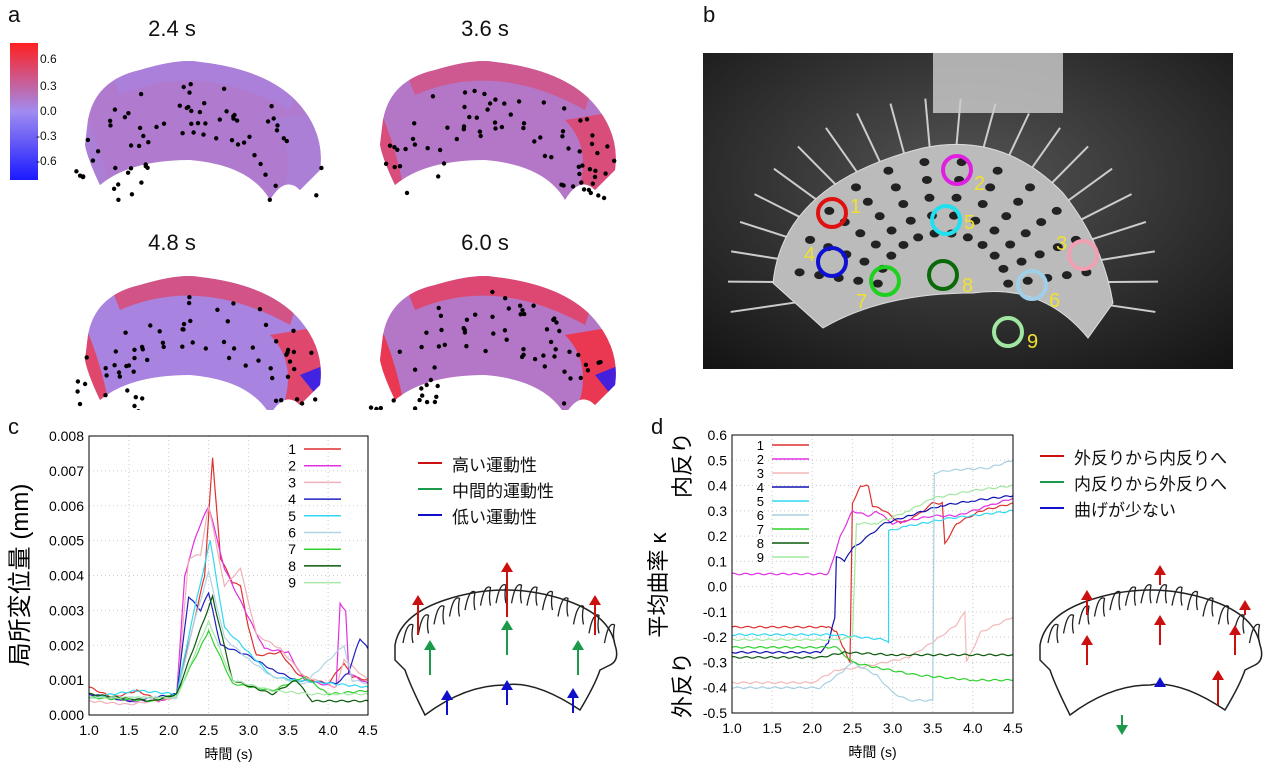  I want to click on heatmap-title: 4.8 s, so click(172, 242).